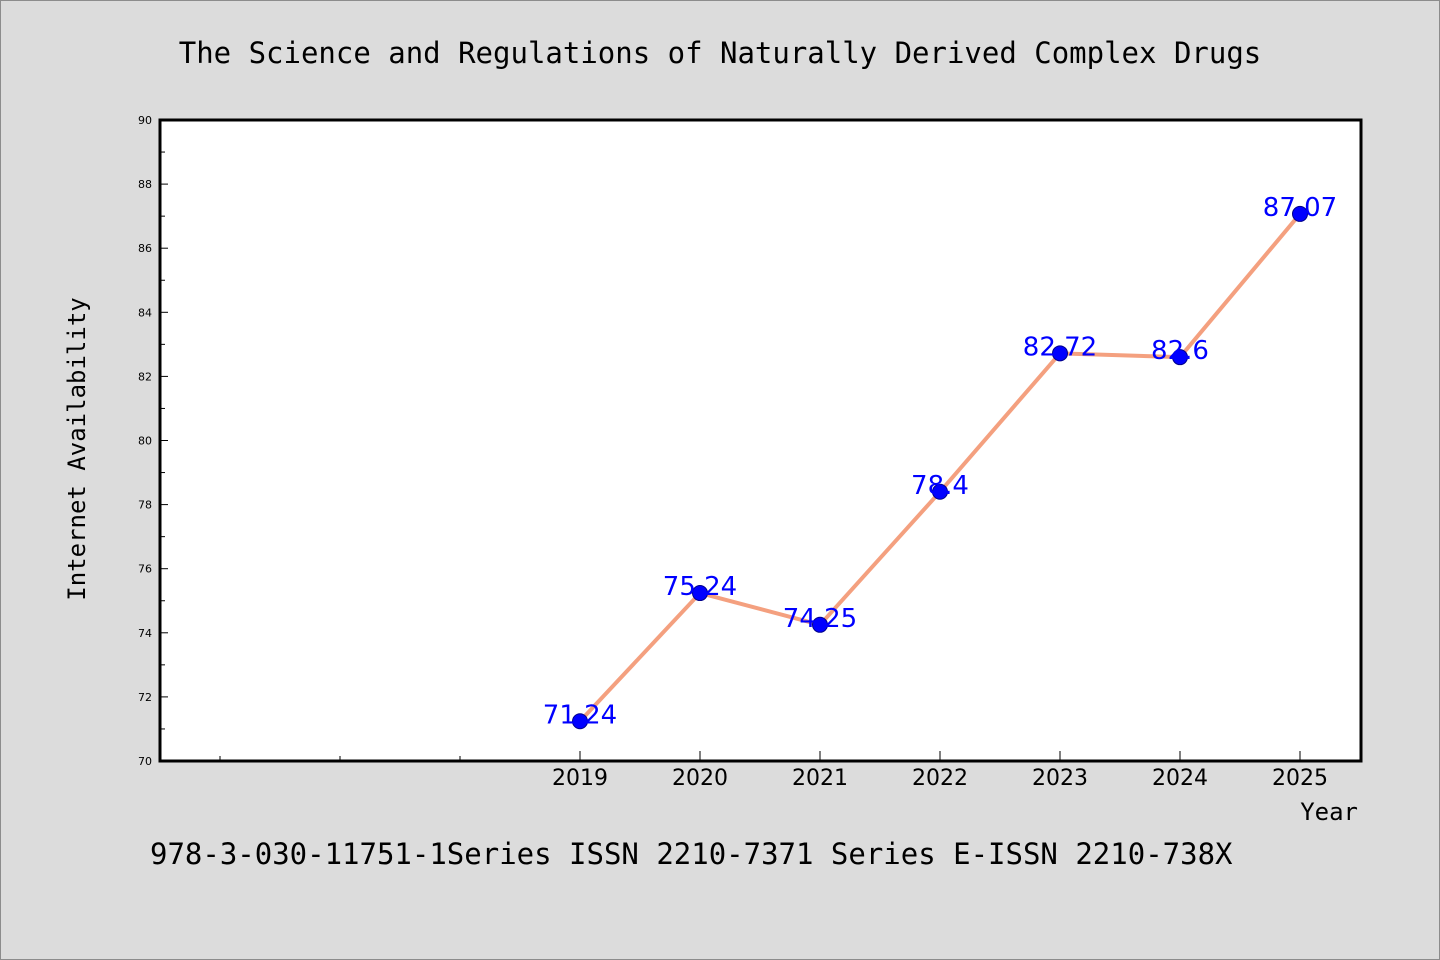 Image resolution: width=1440 pixels, height=960 pixels. What do you see at coordinates (940, 778) in the screenshot?
I see `x-tick-label: 2022` at bounding box center [940, 778].